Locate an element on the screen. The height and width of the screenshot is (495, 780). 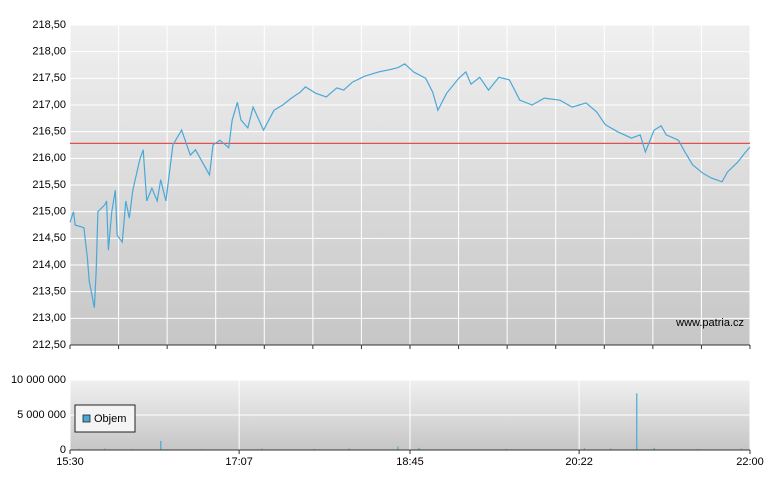
y-tick-label: 218,50 is located at coordinates (49, 25).